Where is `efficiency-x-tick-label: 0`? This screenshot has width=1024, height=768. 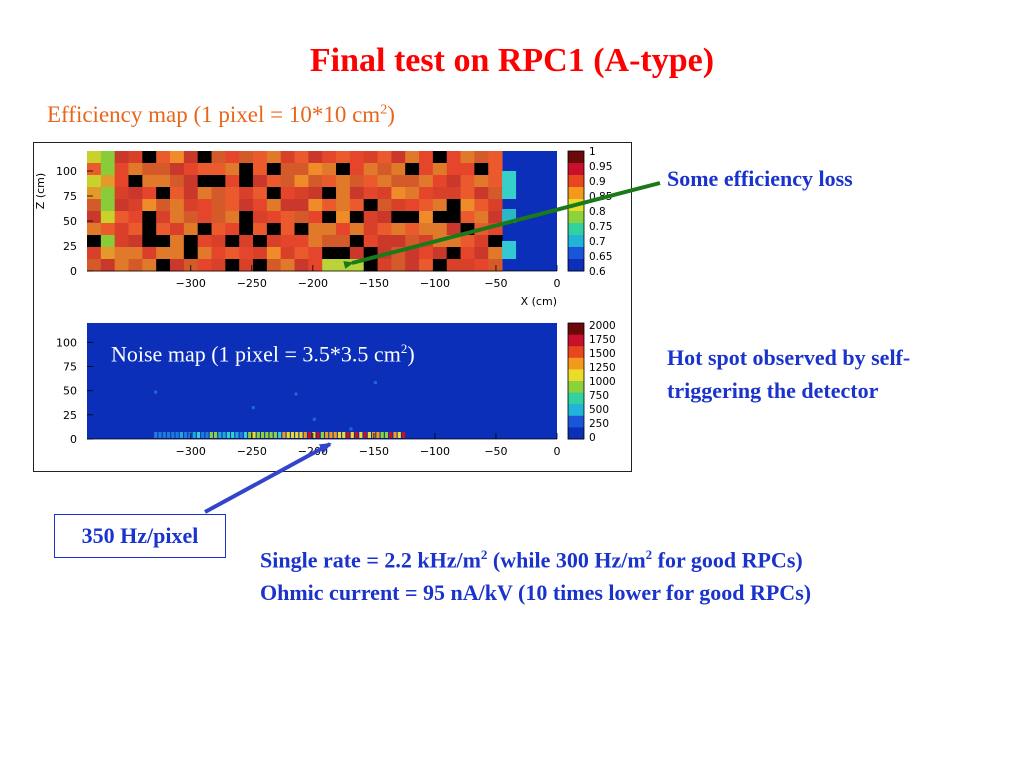
efficiency-x-tick-label: 0 is located at coordinates (557, 283).